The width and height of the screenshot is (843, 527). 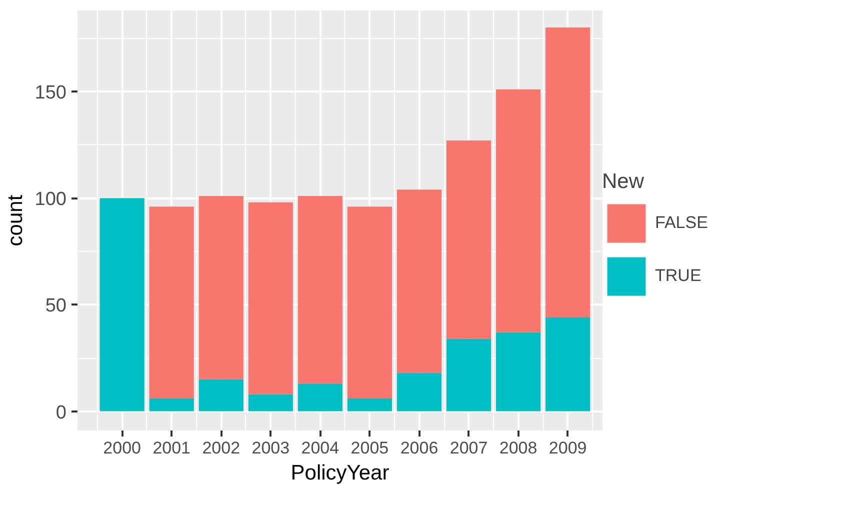 I want to click on y-tick-label: 0, so click(x=61, y=413).